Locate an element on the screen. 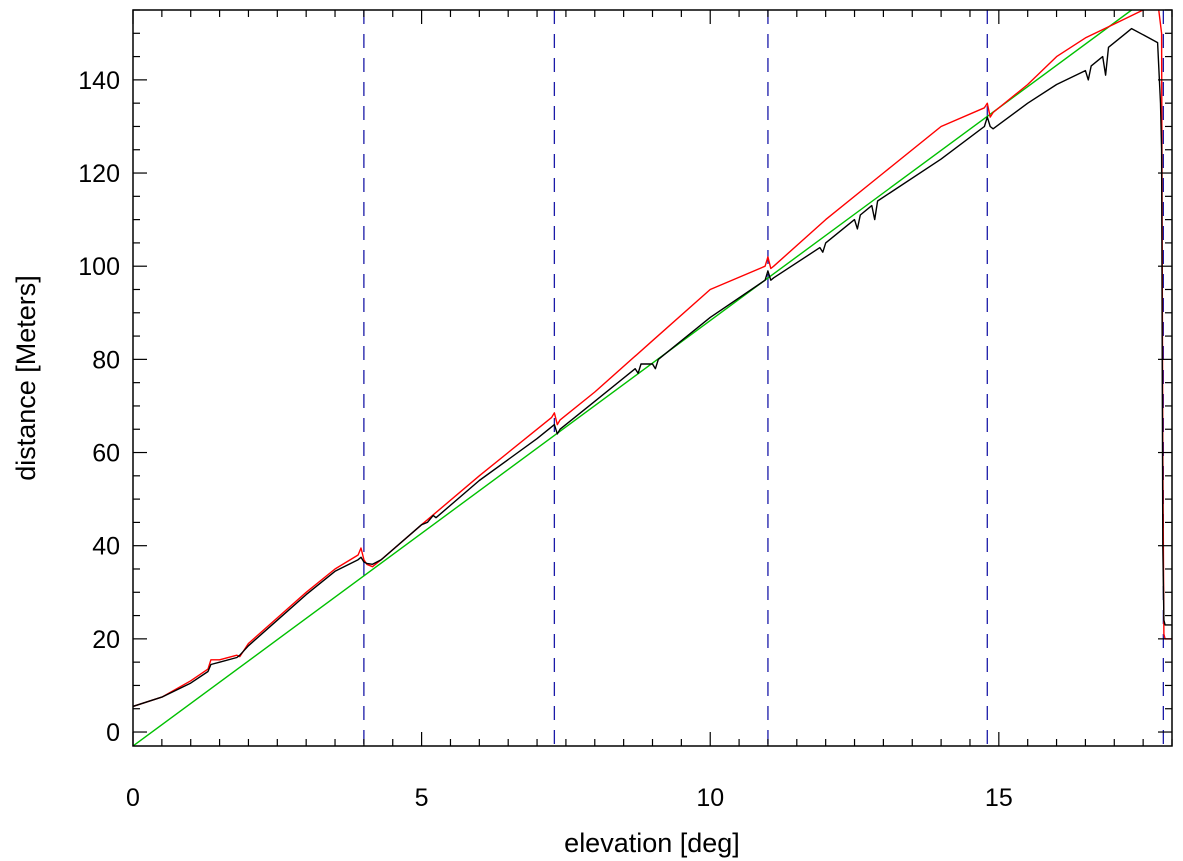 Image resolution: width=1183 pixels, height=861 pixels. x-axis-title: elevation [deg] is located at coordinates (652, 843).